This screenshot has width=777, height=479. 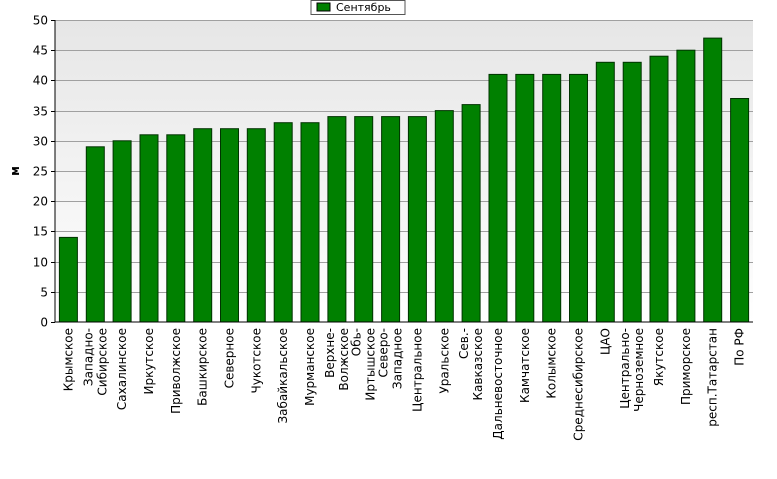 I want to click on x-tick-label: Уральское, so click(x=444, y=361).